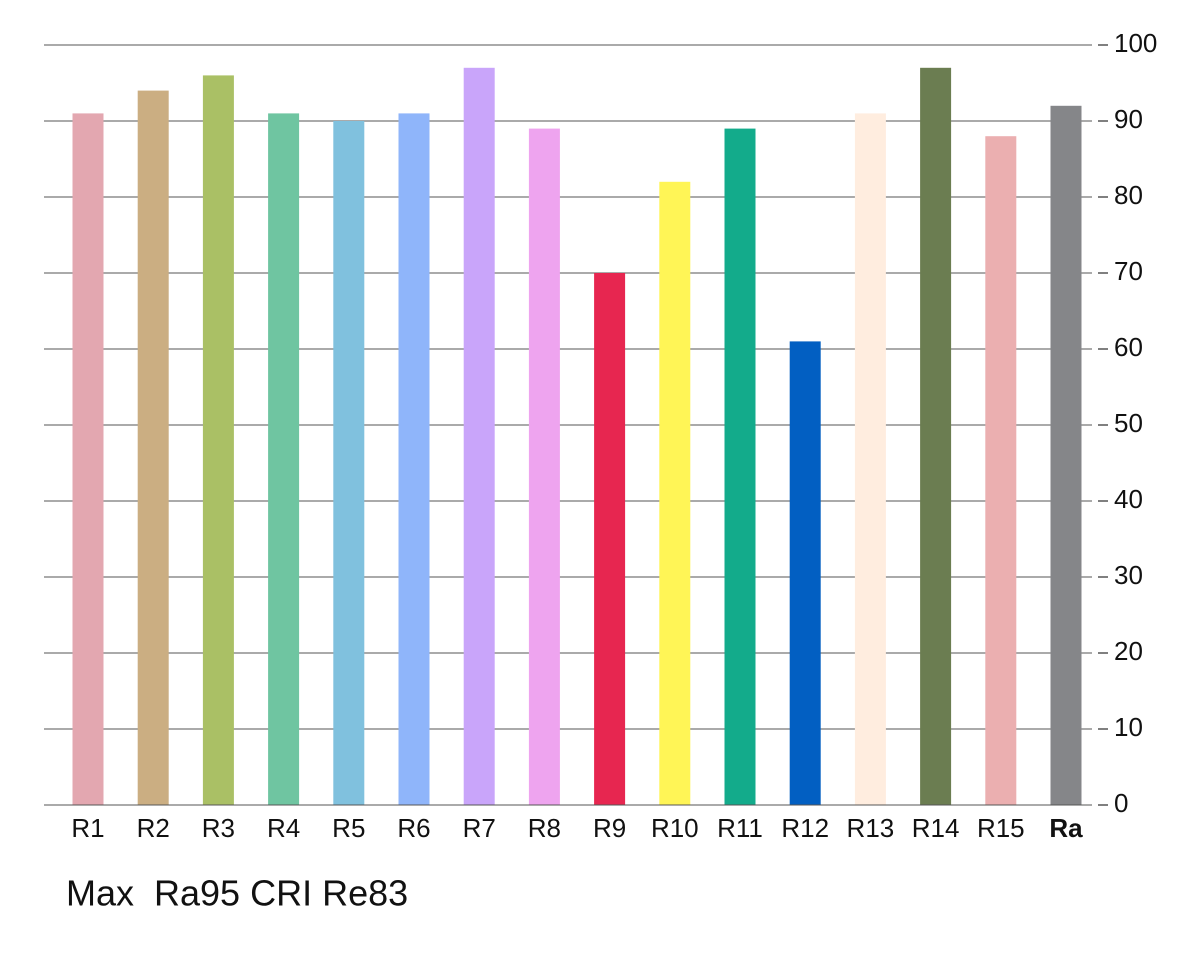 The image size is (1200, 960). I want to click on x-tick-label: R12, so click(805, 828).